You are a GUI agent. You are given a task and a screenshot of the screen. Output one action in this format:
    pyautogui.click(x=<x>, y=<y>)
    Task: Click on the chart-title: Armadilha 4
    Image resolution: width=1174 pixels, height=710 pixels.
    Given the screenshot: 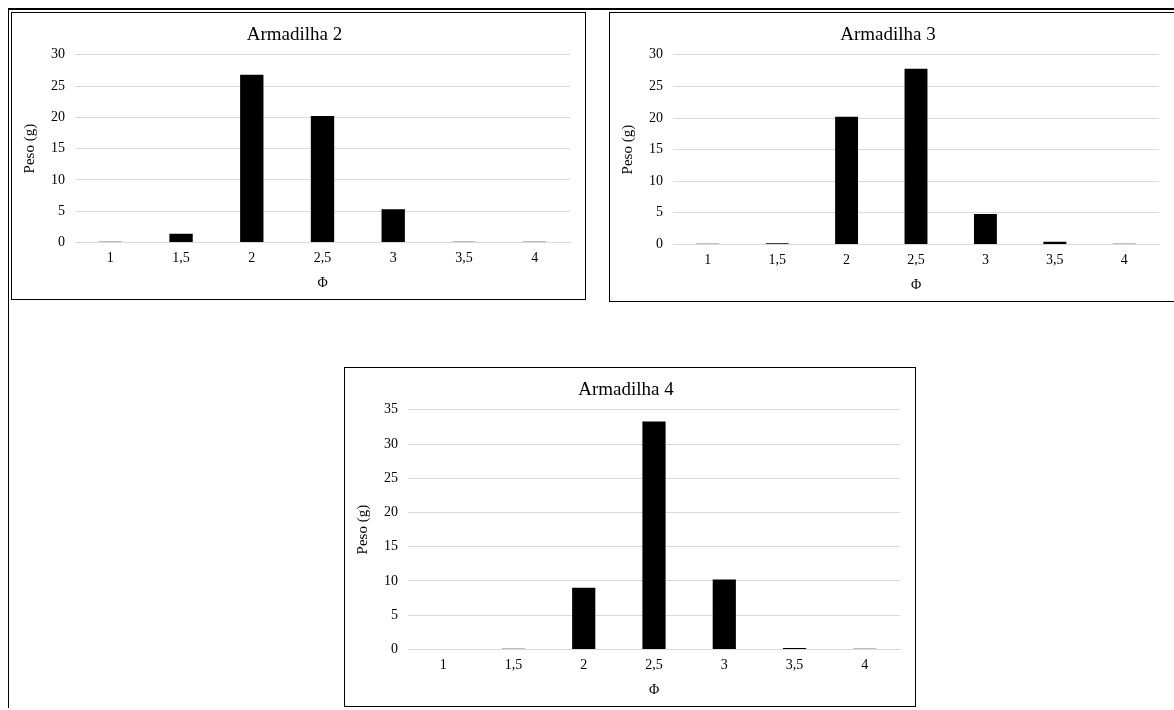 What is the action you would take?
    pyautogui.click(x=626, y=389)
    